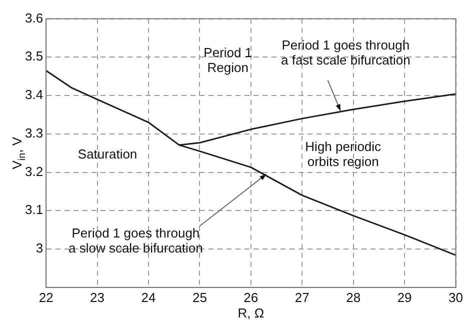  What do you see at coordinates (199, 297) in the screenshot?
I see `x-tick-label: 25` at bounding box center [199, 297].